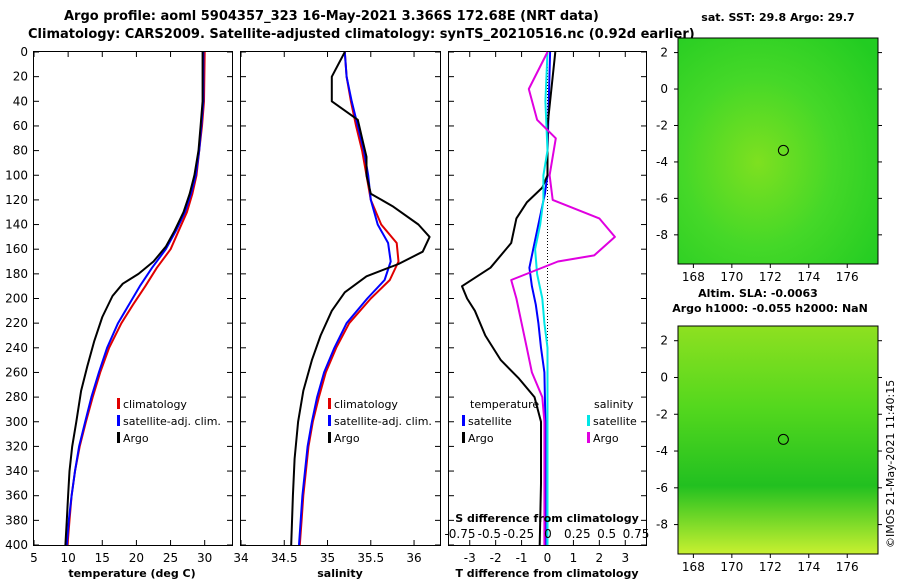 The image size is (900, 580). Describe the element at coordinates (102, 558) in the screenshot. I see `x-tick-label: 15` at that location.